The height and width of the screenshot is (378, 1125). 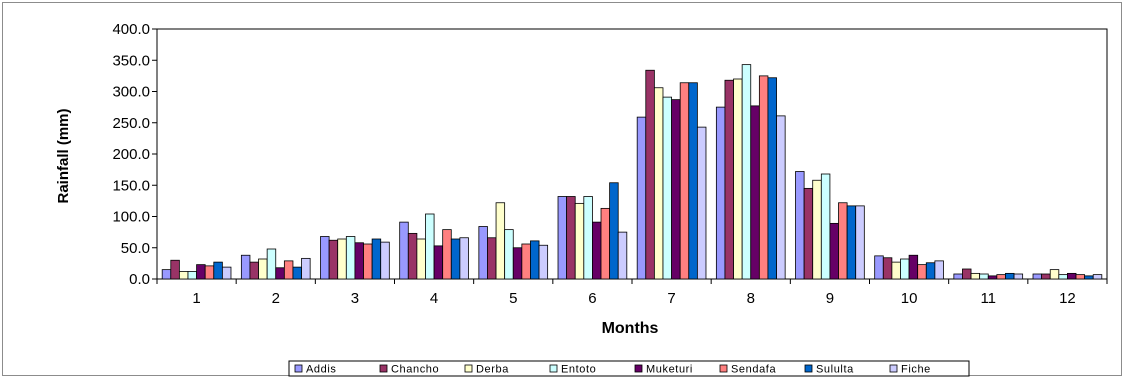 What do you see at coordinates (638, 368) in the screenshot?
I see `legend-swatch-muketuri` at bounding box center [638, 368].